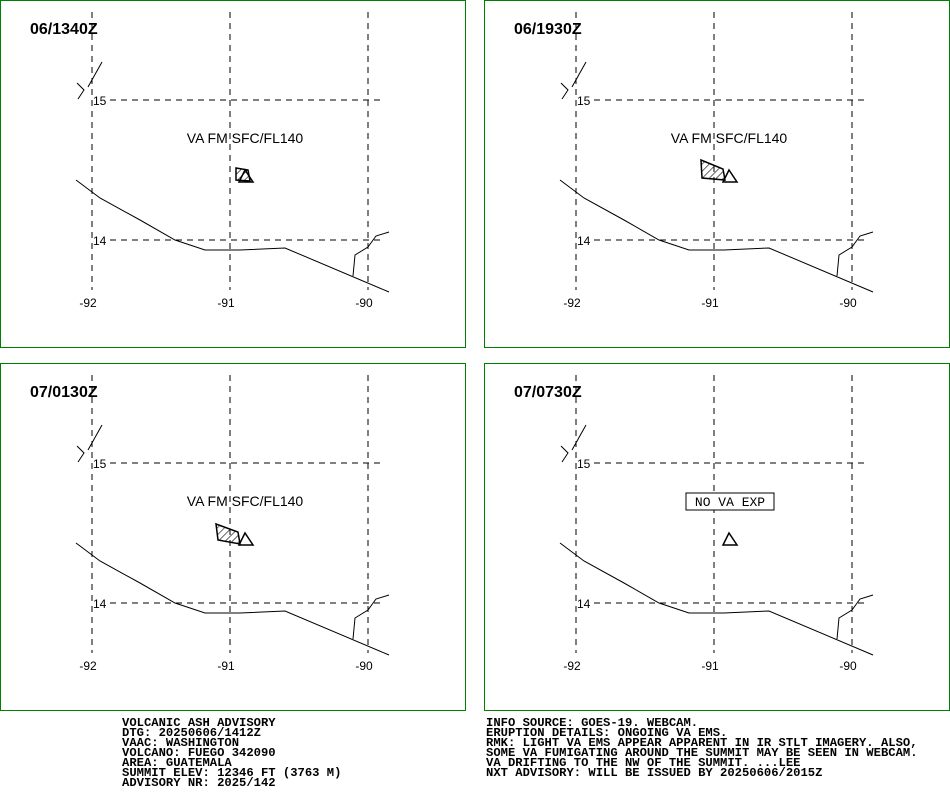 This screenshot has width=950, height=812. I want to click on label-box, so click(730, 501).